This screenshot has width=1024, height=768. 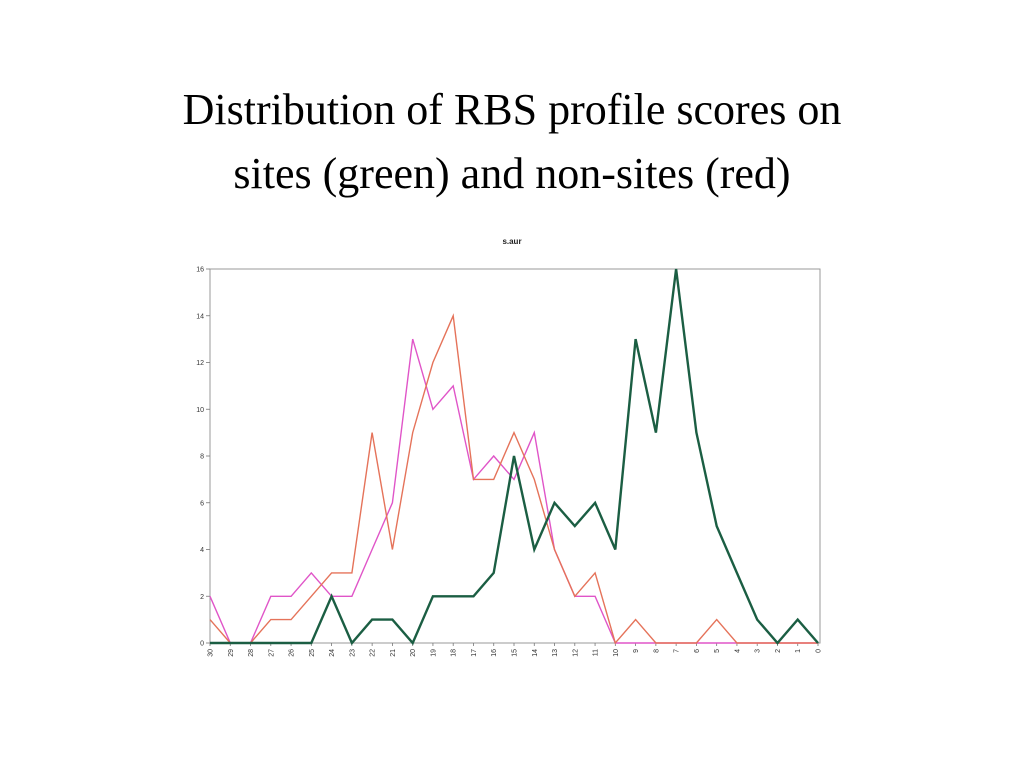 I want to click on x-tick-label: 16, so click(x=494, y=653).